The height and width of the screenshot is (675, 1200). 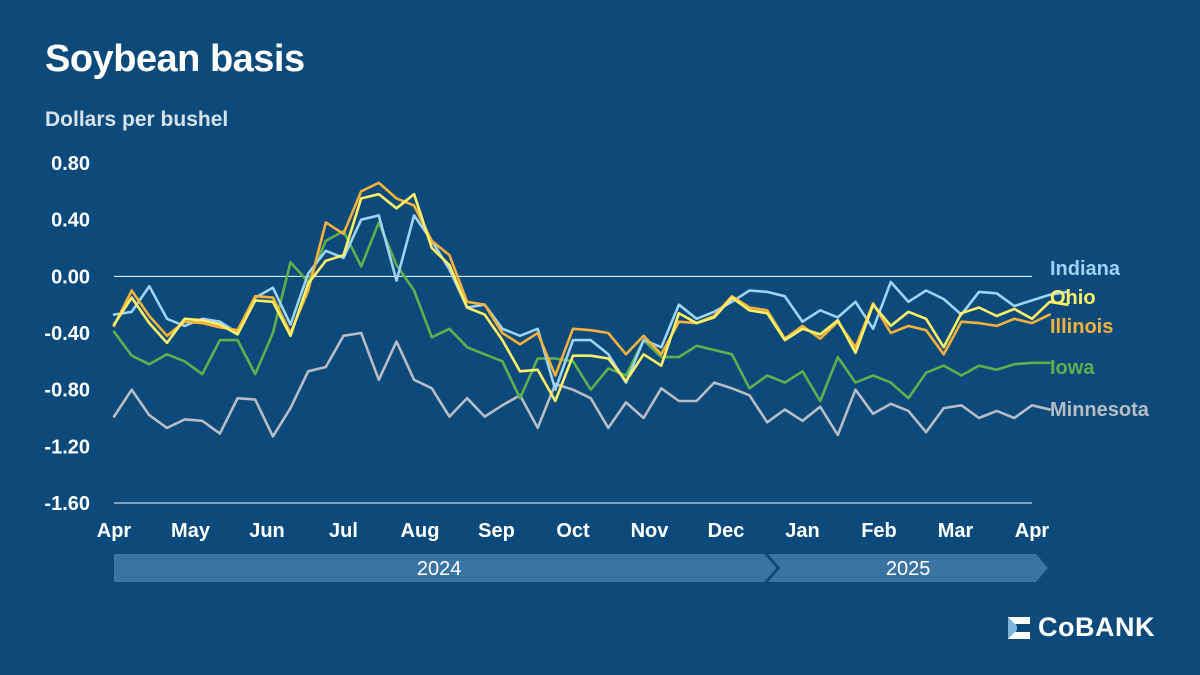 I want to click on year-band-2024, so click(x=445, y=568).